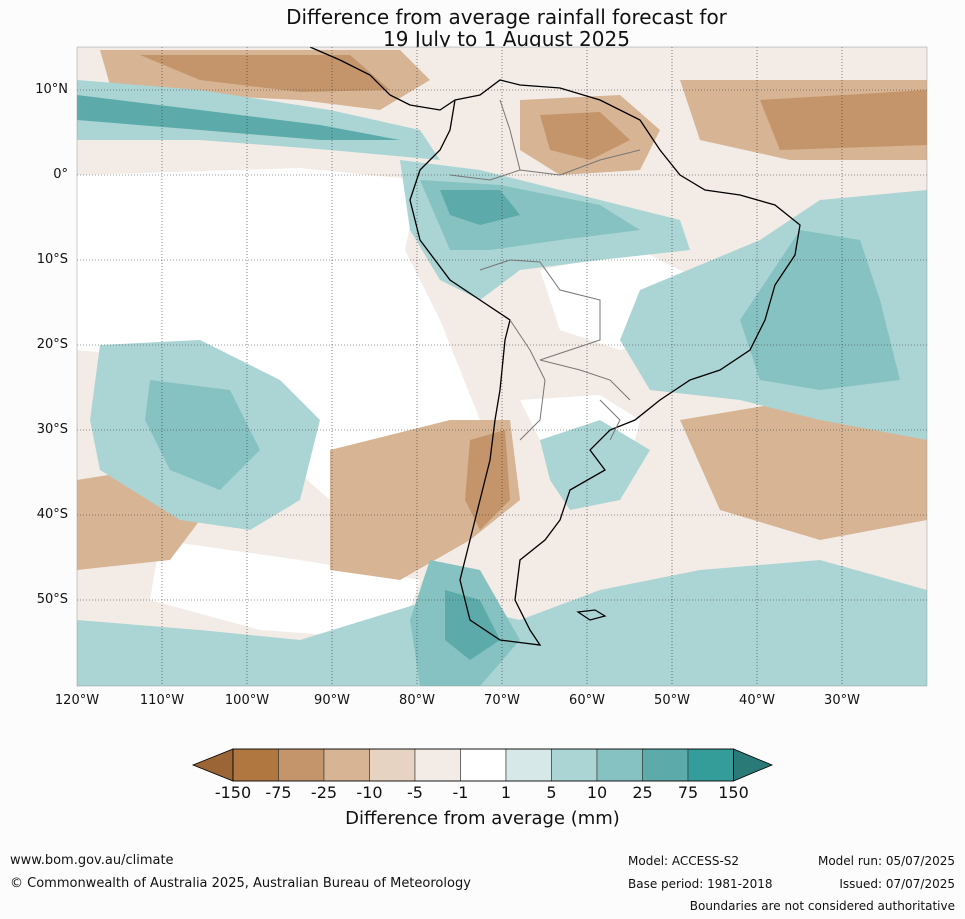  I want to click on wet-anomaly-east-atlantic-core, so click(820, 310).